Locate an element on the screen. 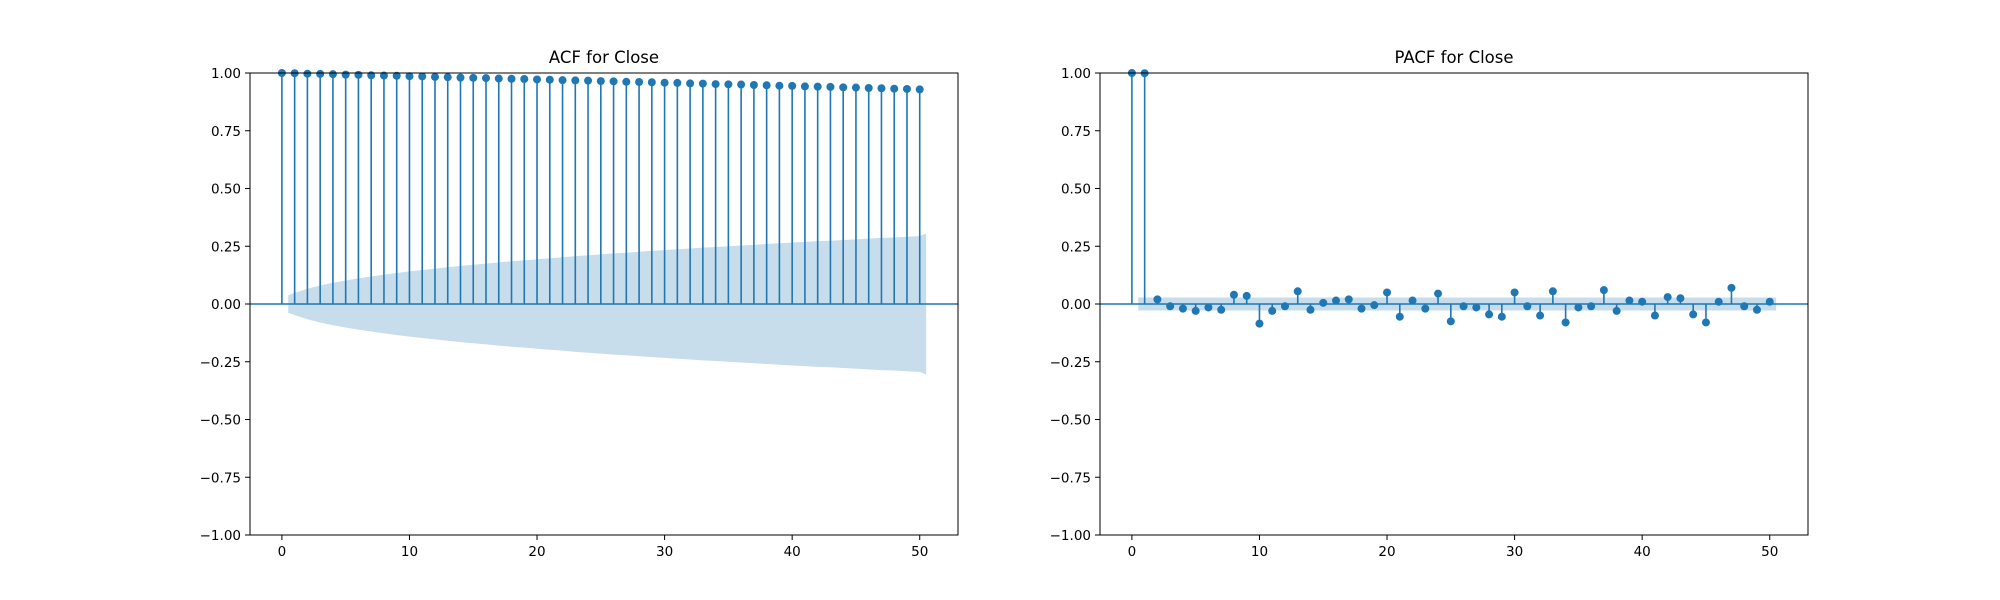 The image size is (2000, 600). pacf-ytick-label: 0.75 is located at coordinates (1076, 132).